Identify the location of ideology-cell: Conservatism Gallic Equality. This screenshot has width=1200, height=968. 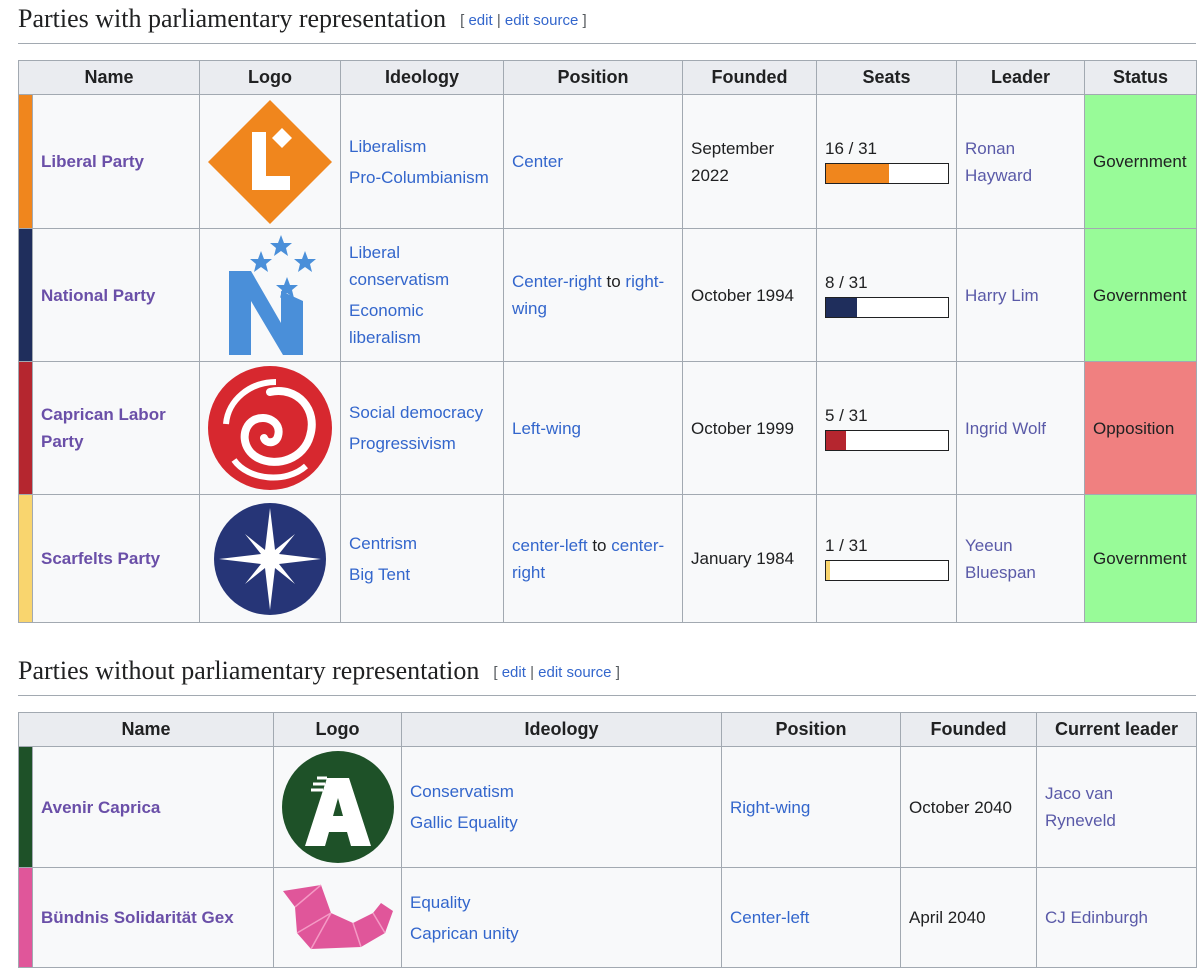
(561, 807).